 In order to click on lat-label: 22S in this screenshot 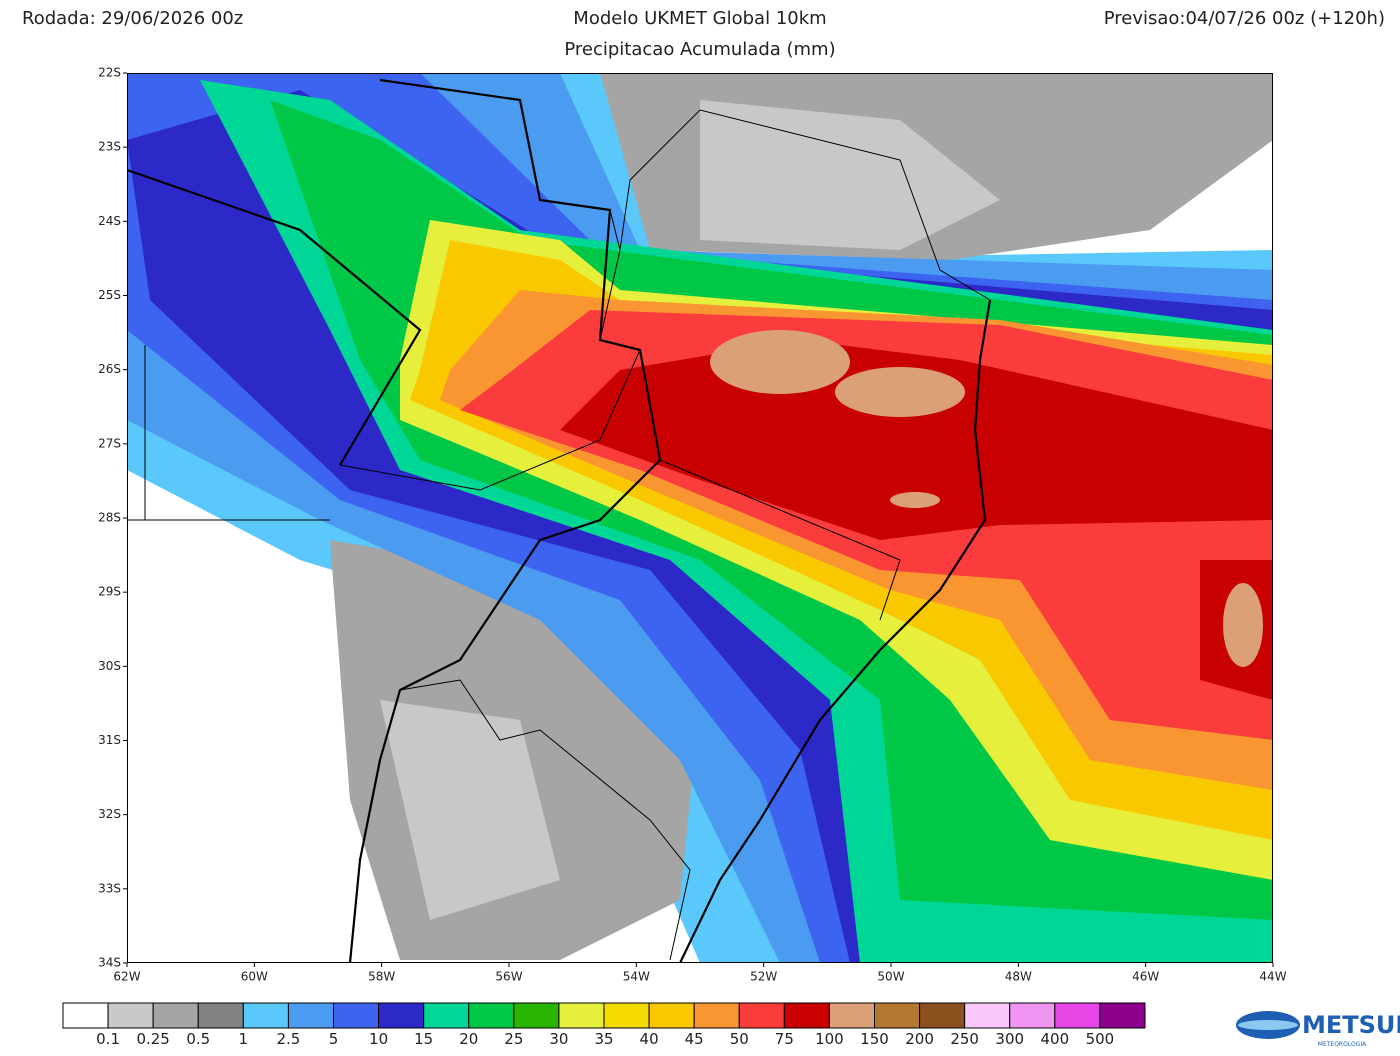, I will do `click(109, 73)`.